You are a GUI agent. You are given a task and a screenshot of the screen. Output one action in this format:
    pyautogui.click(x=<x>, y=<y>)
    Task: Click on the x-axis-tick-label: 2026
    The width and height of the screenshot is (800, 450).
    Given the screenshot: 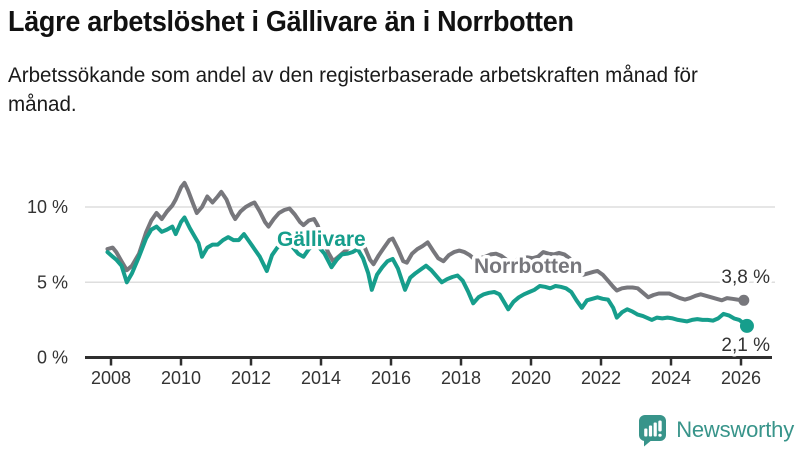 What is the action you would take?
    pyautogui.click(x=741, y=378)
    